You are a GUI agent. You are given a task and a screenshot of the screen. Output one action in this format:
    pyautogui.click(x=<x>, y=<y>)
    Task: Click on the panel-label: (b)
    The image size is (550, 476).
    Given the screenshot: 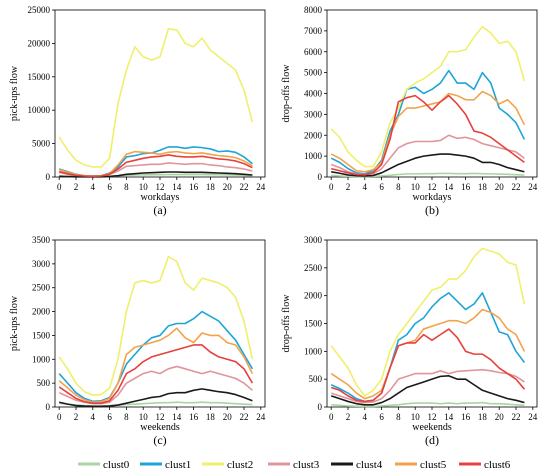 What is the action you would take?
    pyautogui.click(x=432, y=210)
    